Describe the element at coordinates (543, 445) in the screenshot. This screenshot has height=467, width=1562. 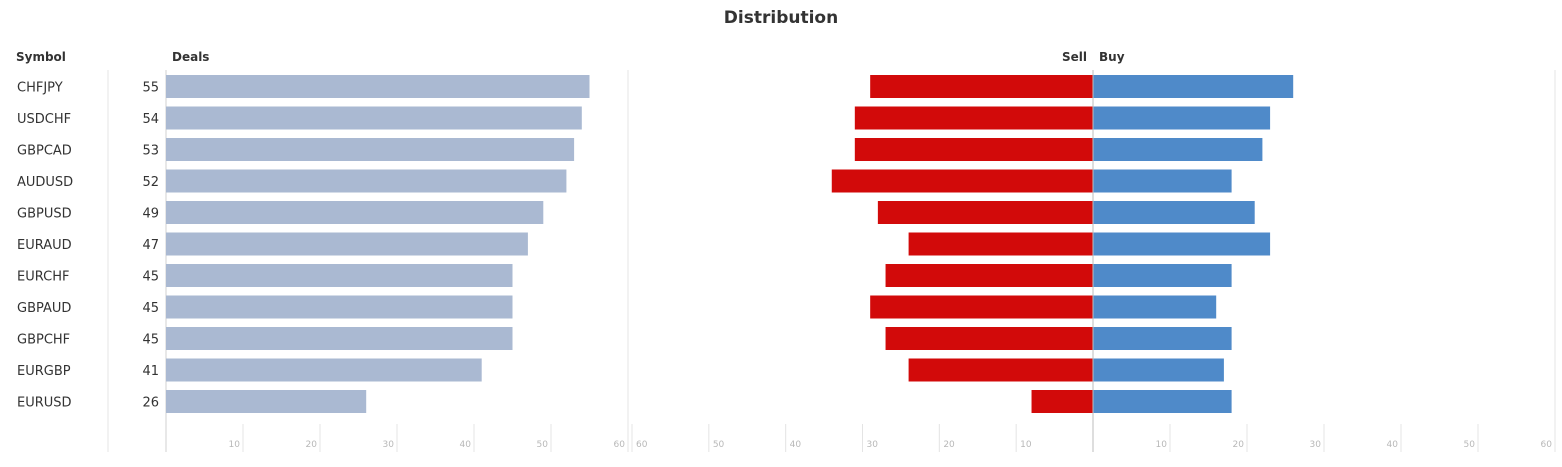
I see `deals-tick-label: 50` at that location.